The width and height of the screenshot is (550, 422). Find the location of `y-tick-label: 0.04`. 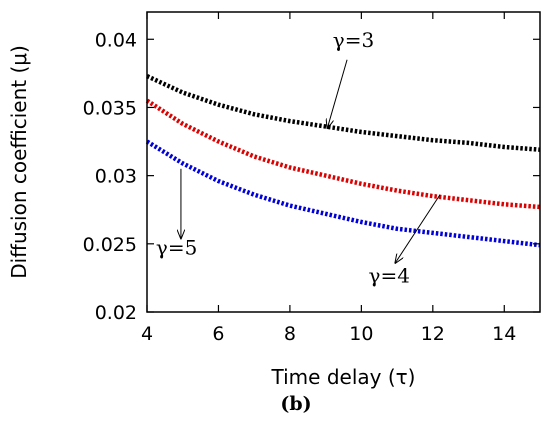

y-tick-label: 0.04 is located at coordinates (116, 40).